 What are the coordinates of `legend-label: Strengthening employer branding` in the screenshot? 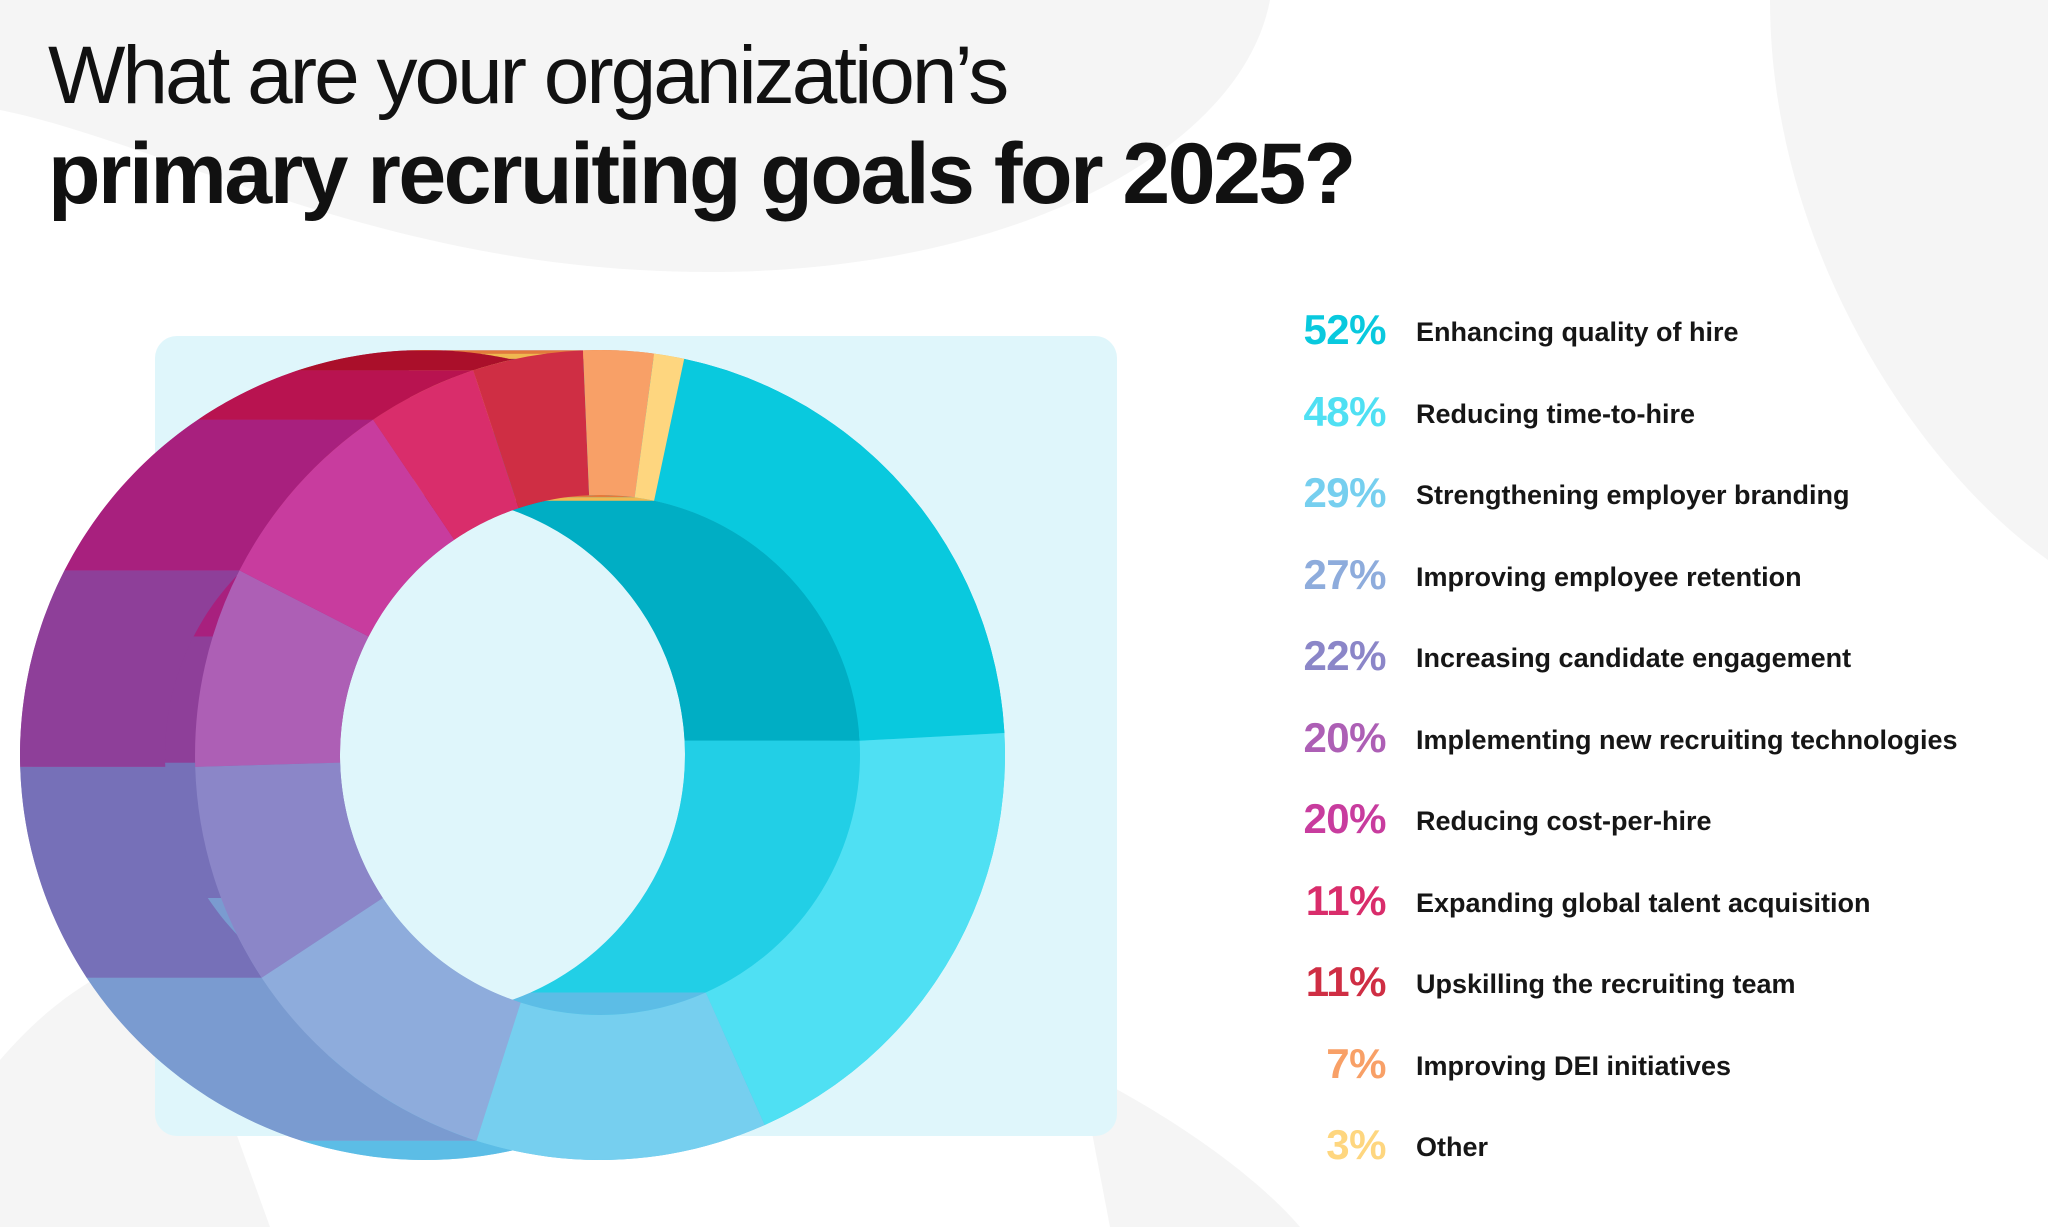 It's located at (1633, 495).